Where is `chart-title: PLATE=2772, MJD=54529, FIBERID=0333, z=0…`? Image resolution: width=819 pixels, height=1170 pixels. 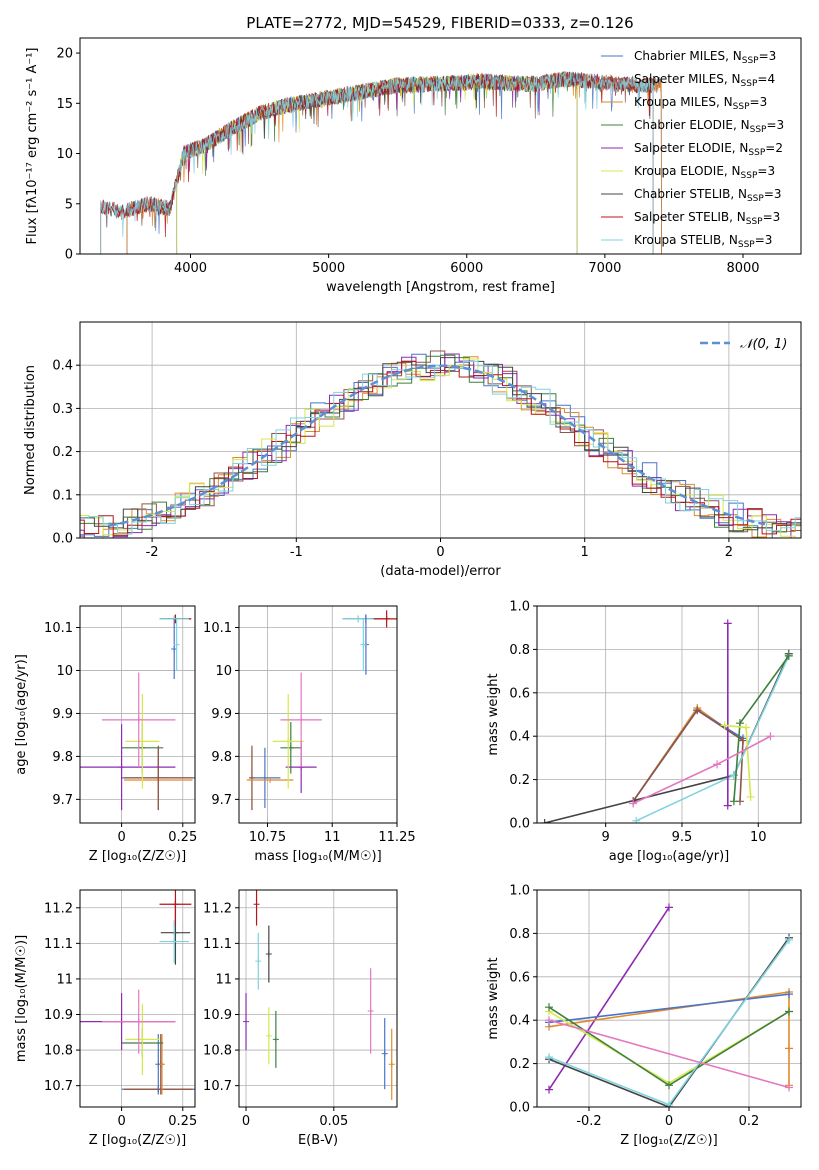
chart-title: PLATE=2772, MJD=54529, FIBERID=0333, z=0… is located at coordinates (439, 23).